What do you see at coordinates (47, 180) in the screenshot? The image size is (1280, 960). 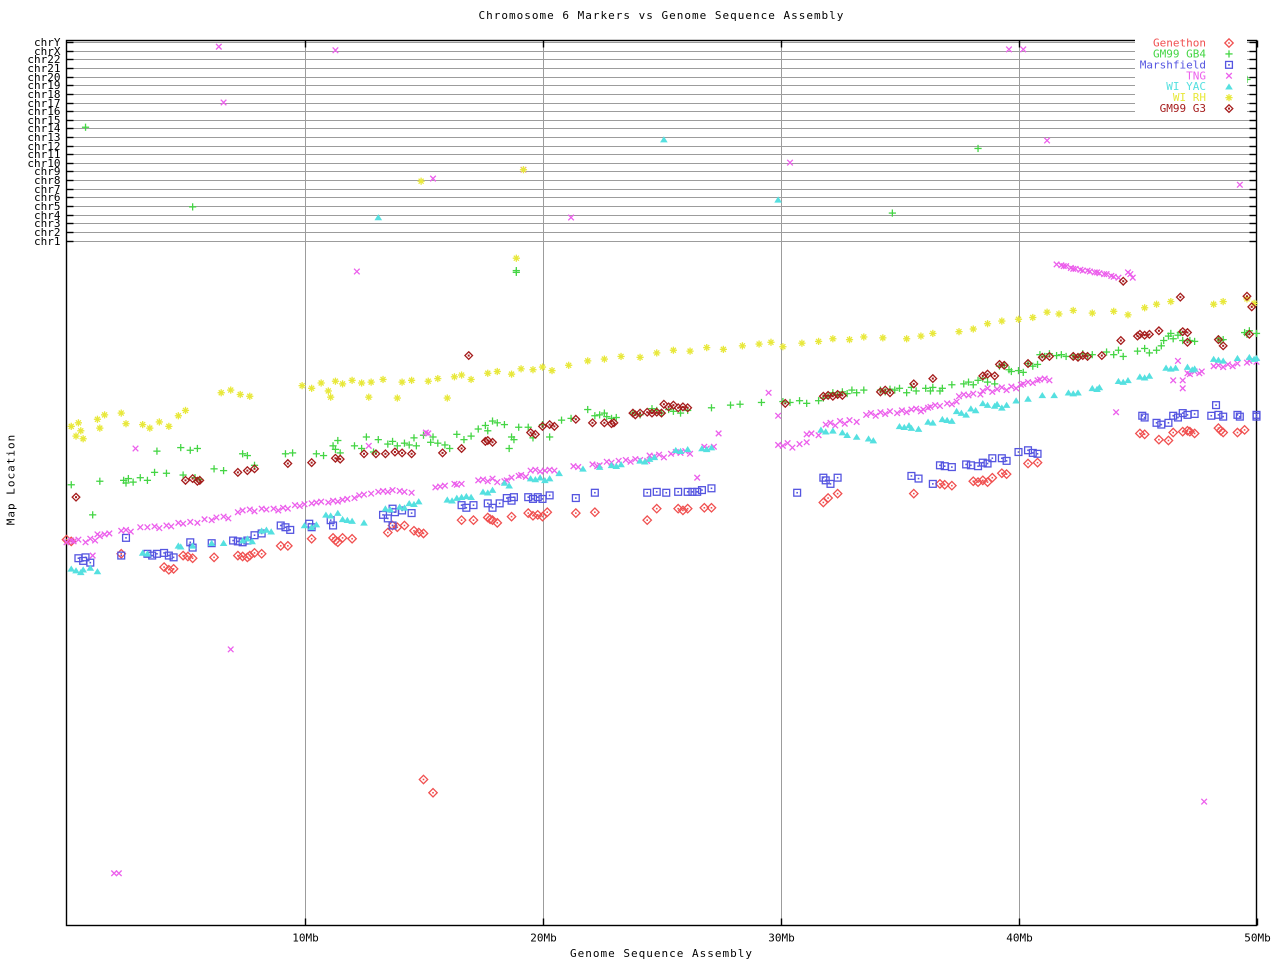 I see `y-tick-label: chr8` at bounding box center [47, 180].